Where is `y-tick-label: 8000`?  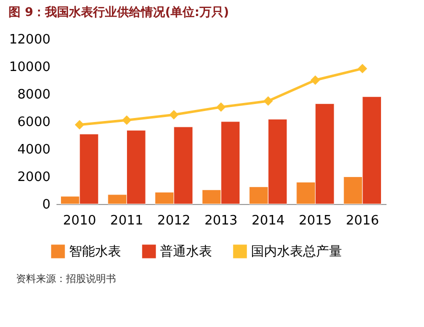 y-tick-label: 8000 is located at coordinates (33, 95).